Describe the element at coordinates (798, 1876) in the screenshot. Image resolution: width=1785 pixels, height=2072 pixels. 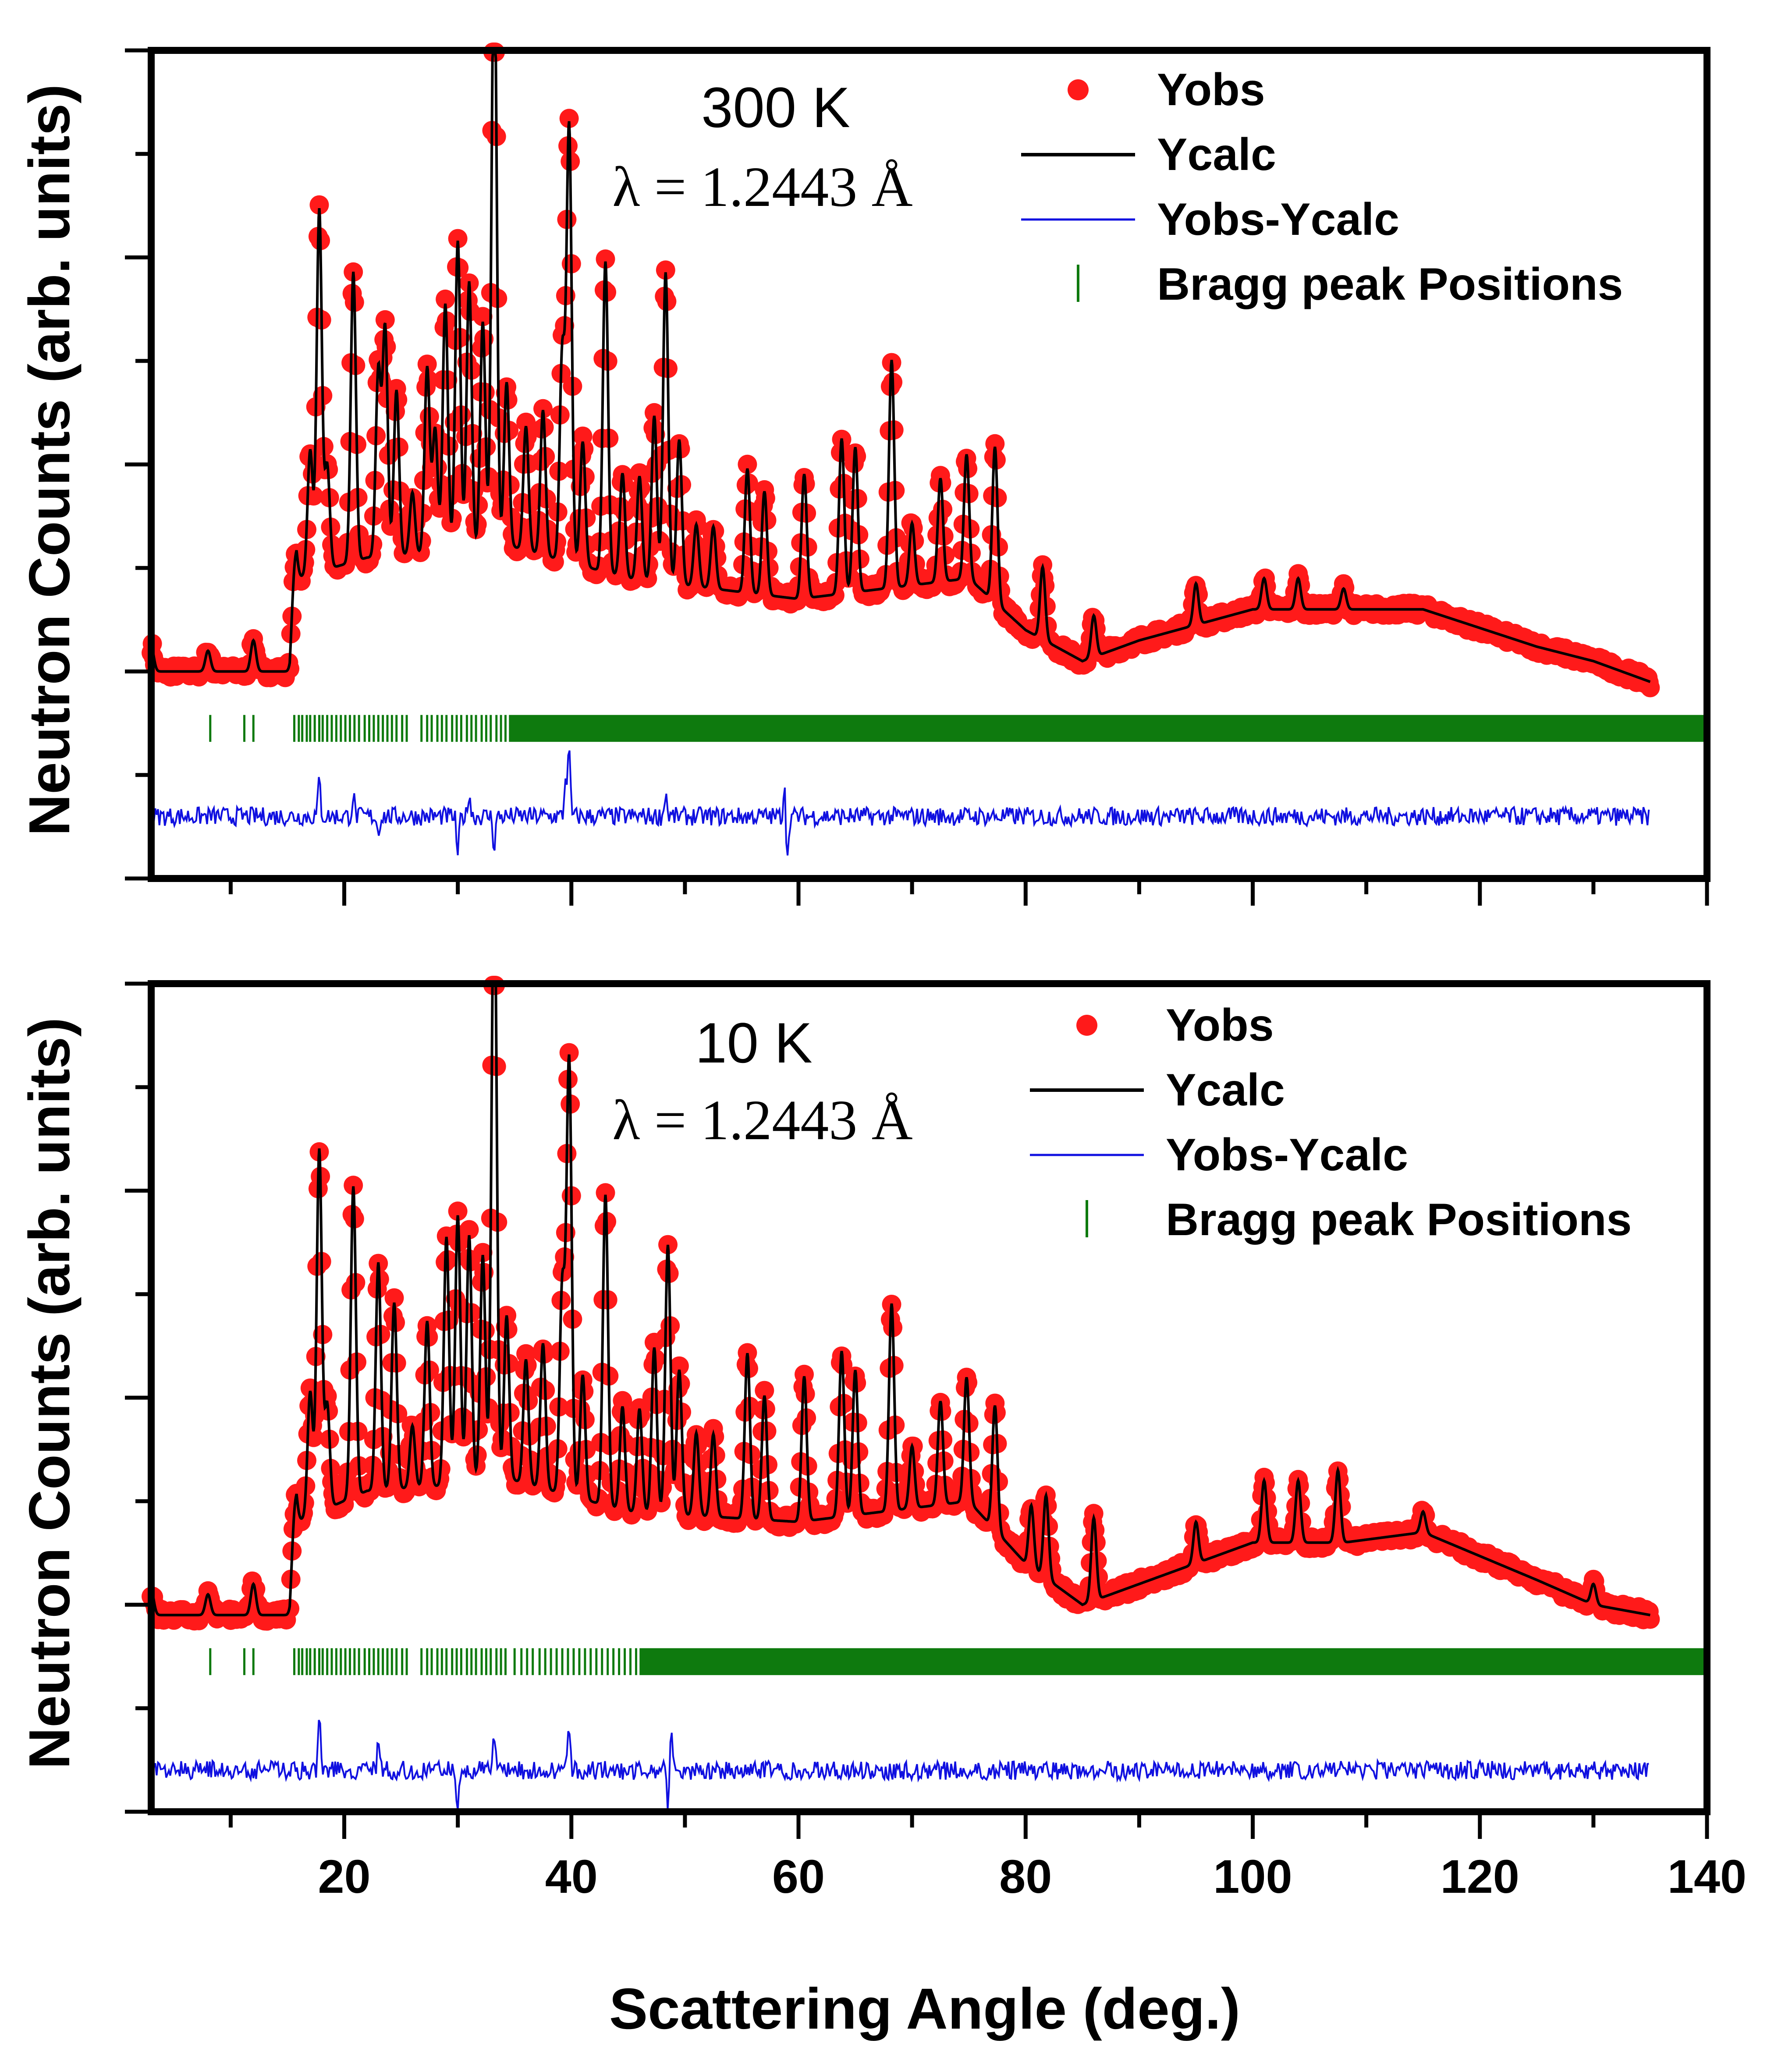
I see `x-tick-label: 60` at that location.